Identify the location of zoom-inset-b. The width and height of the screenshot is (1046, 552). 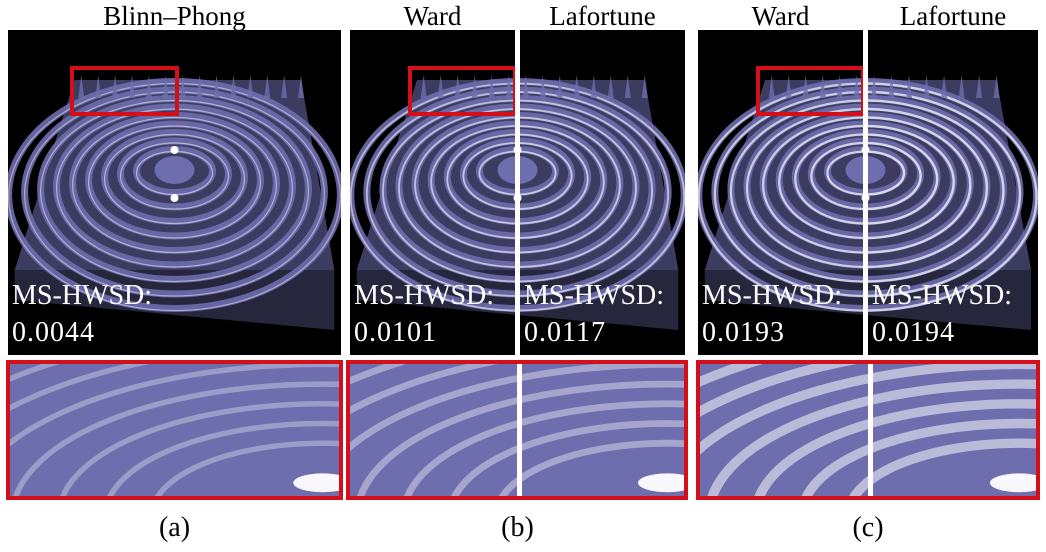
(517, 430).